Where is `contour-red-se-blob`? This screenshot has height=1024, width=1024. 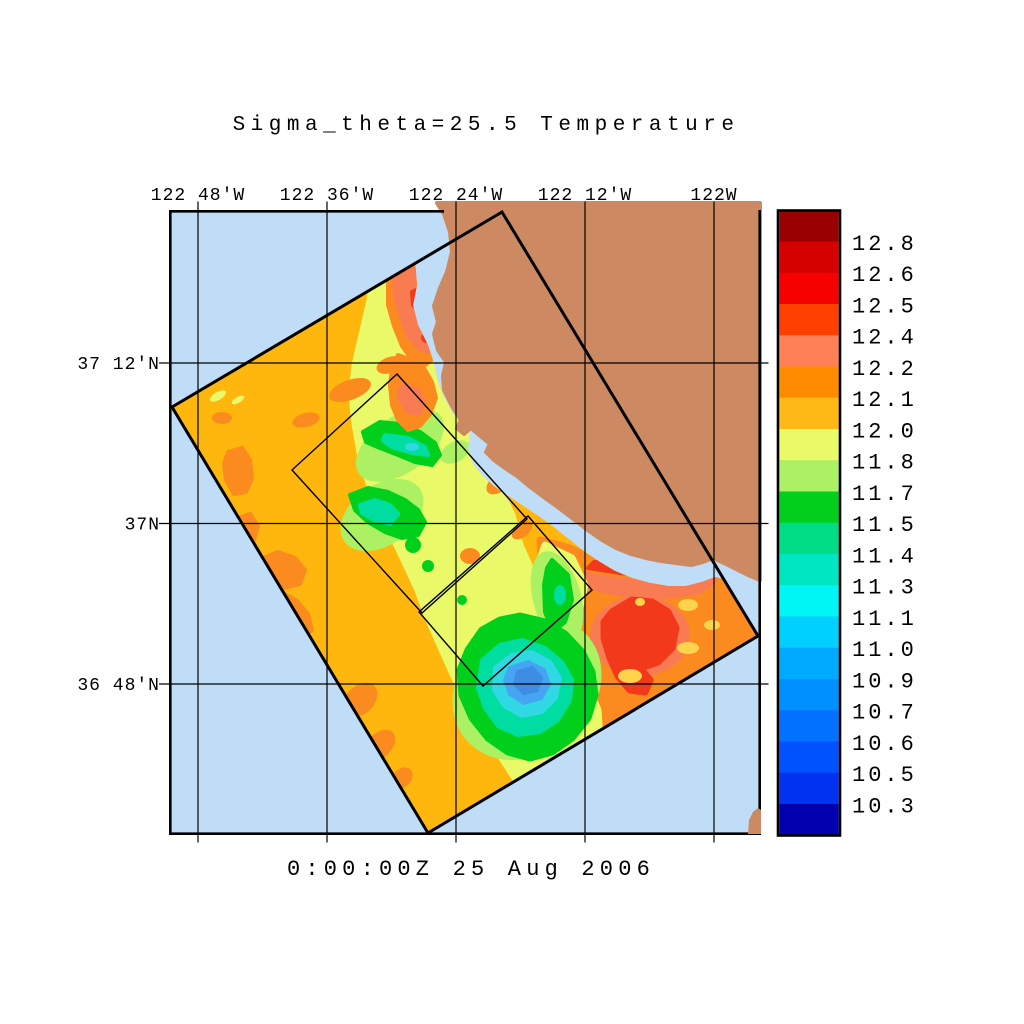
contour-red-se-blob is located at coordinates (640, 646).